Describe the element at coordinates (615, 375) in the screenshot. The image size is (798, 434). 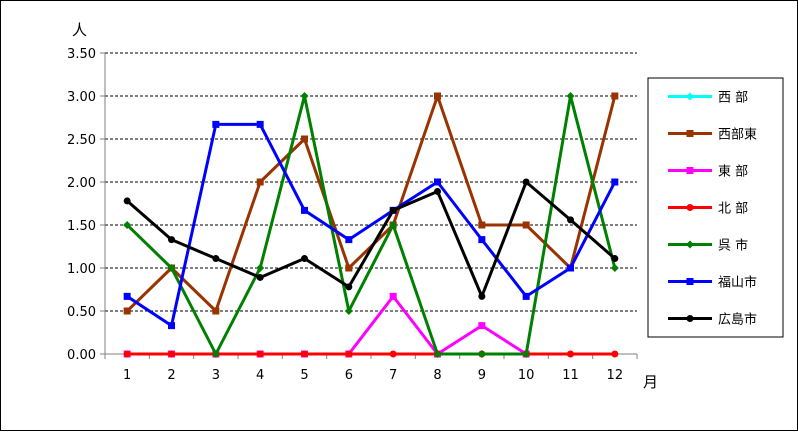
I see `x-tick-label: 12` at that location.